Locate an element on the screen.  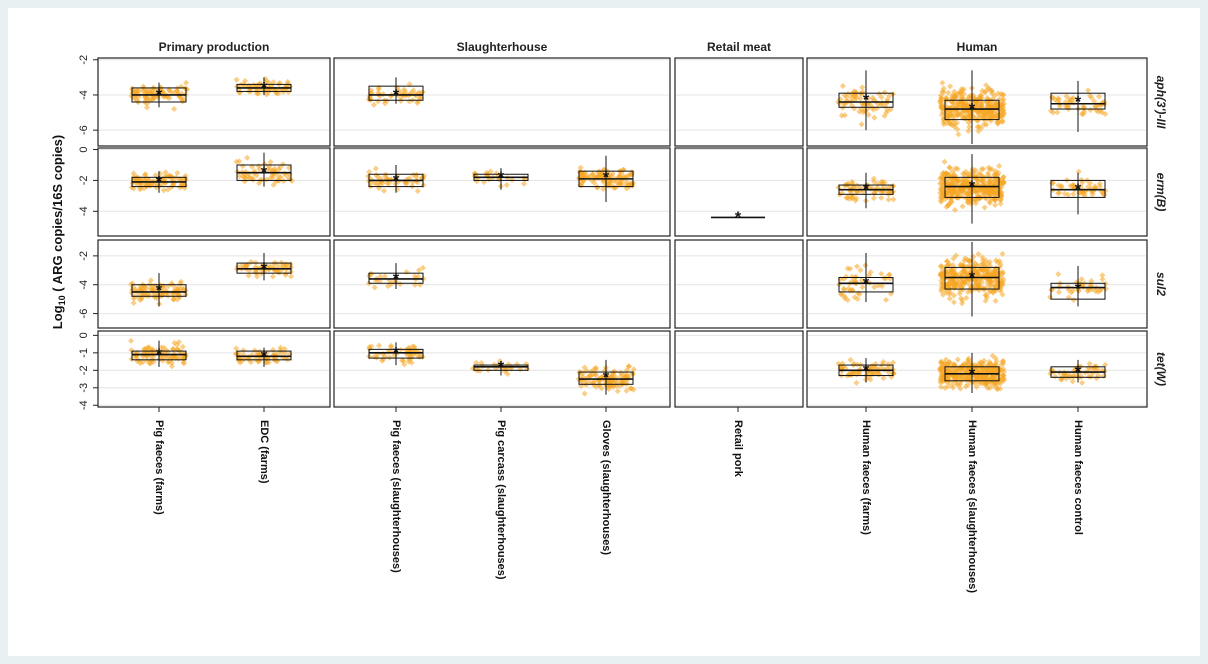
boxplot-1-3: * is located at coordinates (501, 179).